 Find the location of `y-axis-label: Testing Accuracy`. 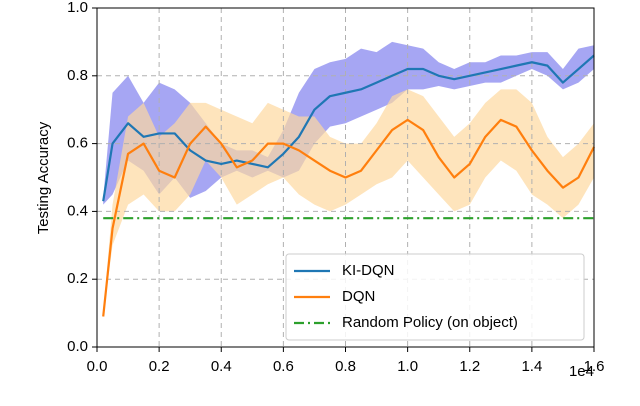

y-axis-label: Testing Accuracy is located at coordinates (43, 177).